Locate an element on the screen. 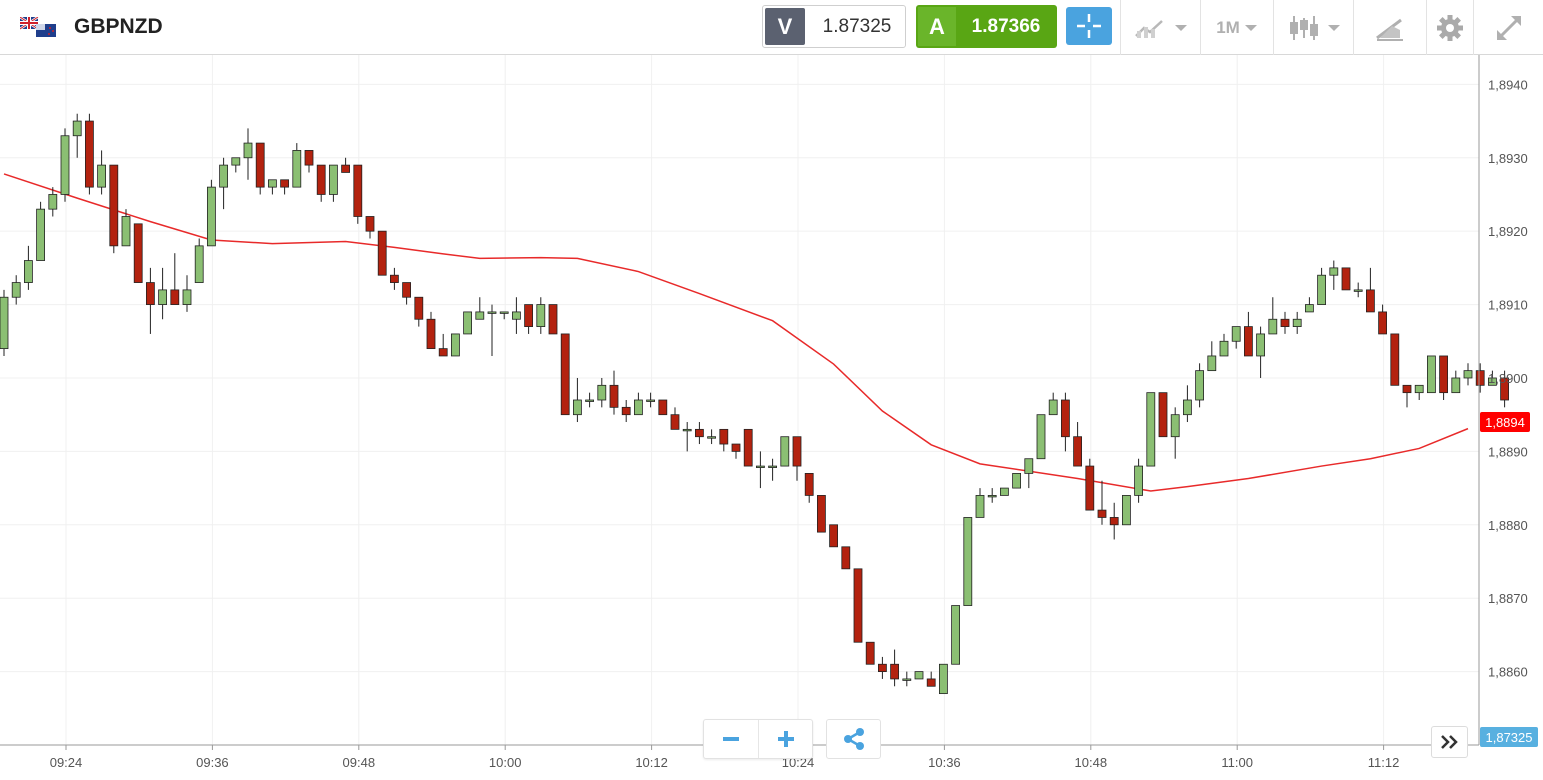  y-tick-label: 1,8930 is located at coordinates (1508, 158).